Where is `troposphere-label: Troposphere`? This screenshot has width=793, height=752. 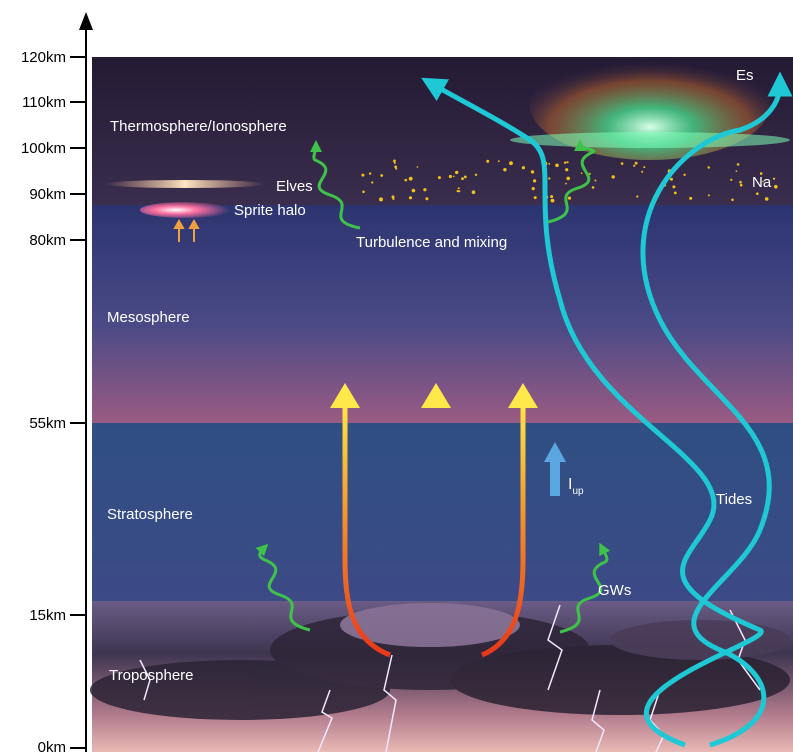
troposphere-label: Troposphere is located at coordinates (151, 675).